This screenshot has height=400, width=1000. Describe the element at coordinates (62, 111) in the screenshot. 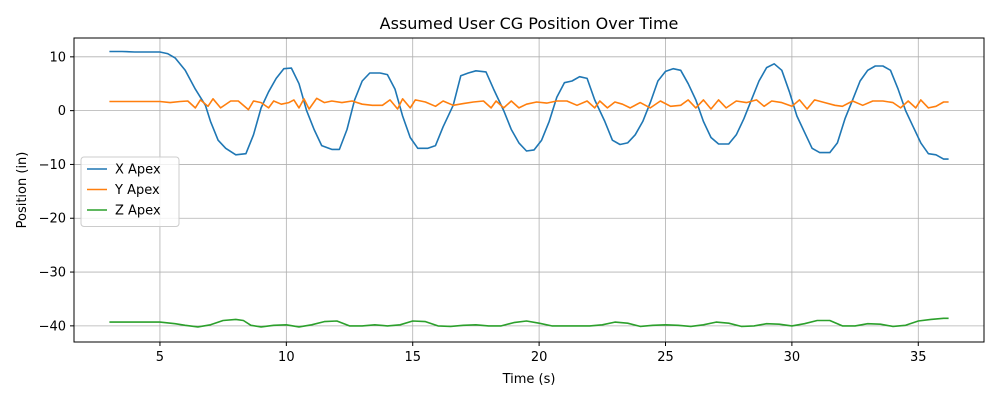

I see `y-tick-label: 0` at that location.